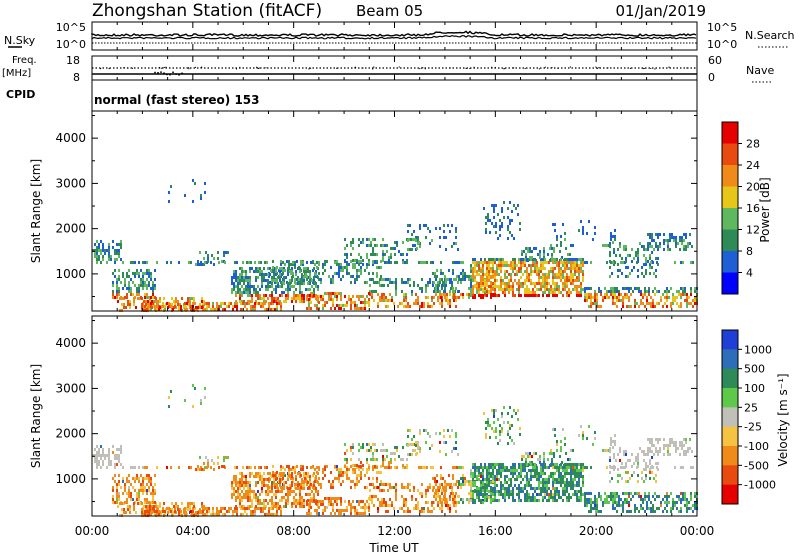 The width and height of the screenshot is (800, 554). Describe the element at coordinates (495, 531) in the screenshot. I see `x-tick-label-4: 16:00` at that location.